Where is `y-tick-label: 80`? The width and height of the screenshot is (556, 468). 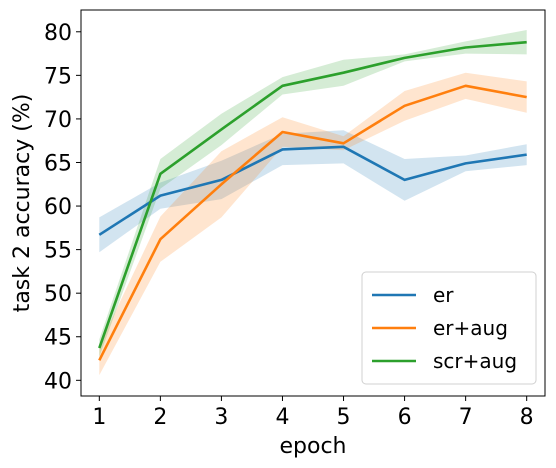 y-tick-label: 80 is located at coordinates (58, 33).